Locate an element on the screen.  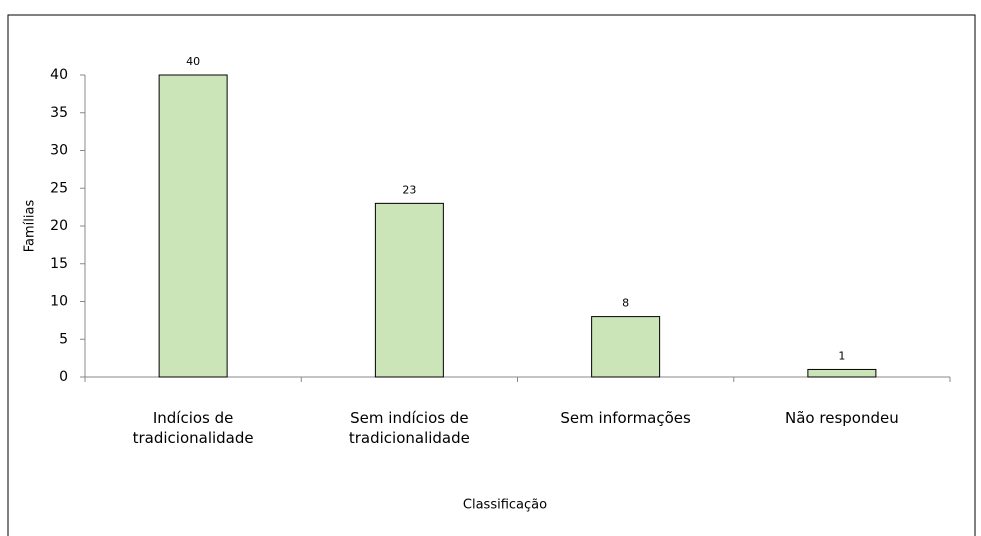
y-tick-label: 15 is located at coordinates (59, 264).